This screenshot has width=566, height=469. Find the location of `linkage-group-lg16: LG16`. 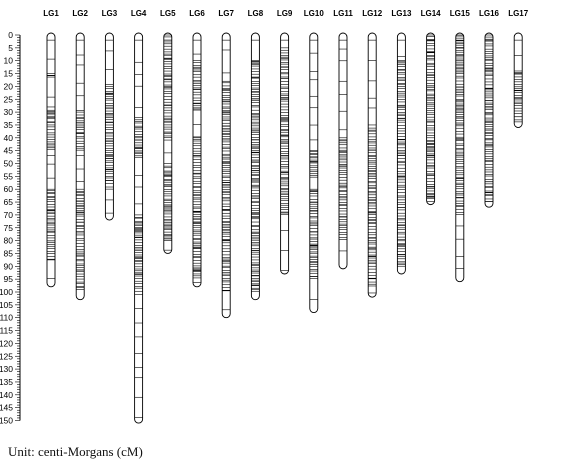

linkage-group-lg16: LG16 is located at coordinates (489, 108).